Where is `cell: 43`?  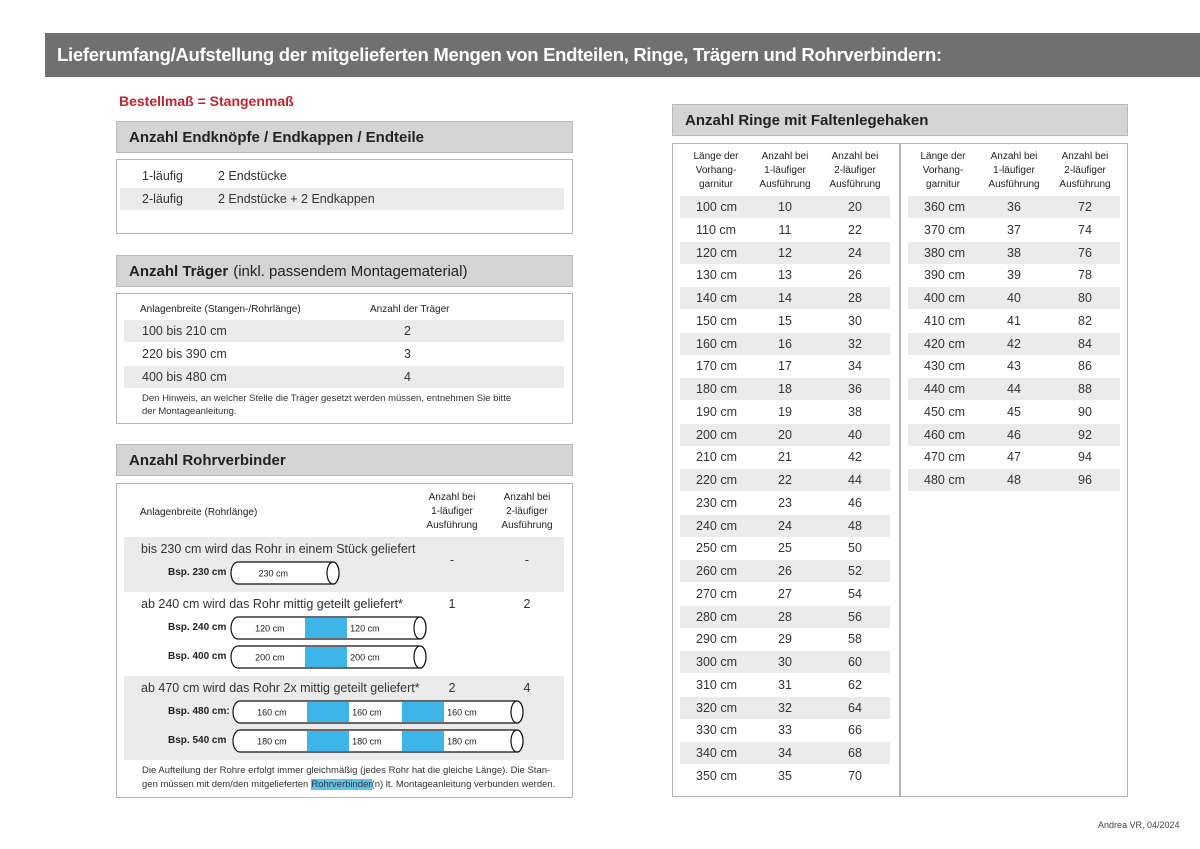 cell: 43 is located at coordinates (1014, 366).